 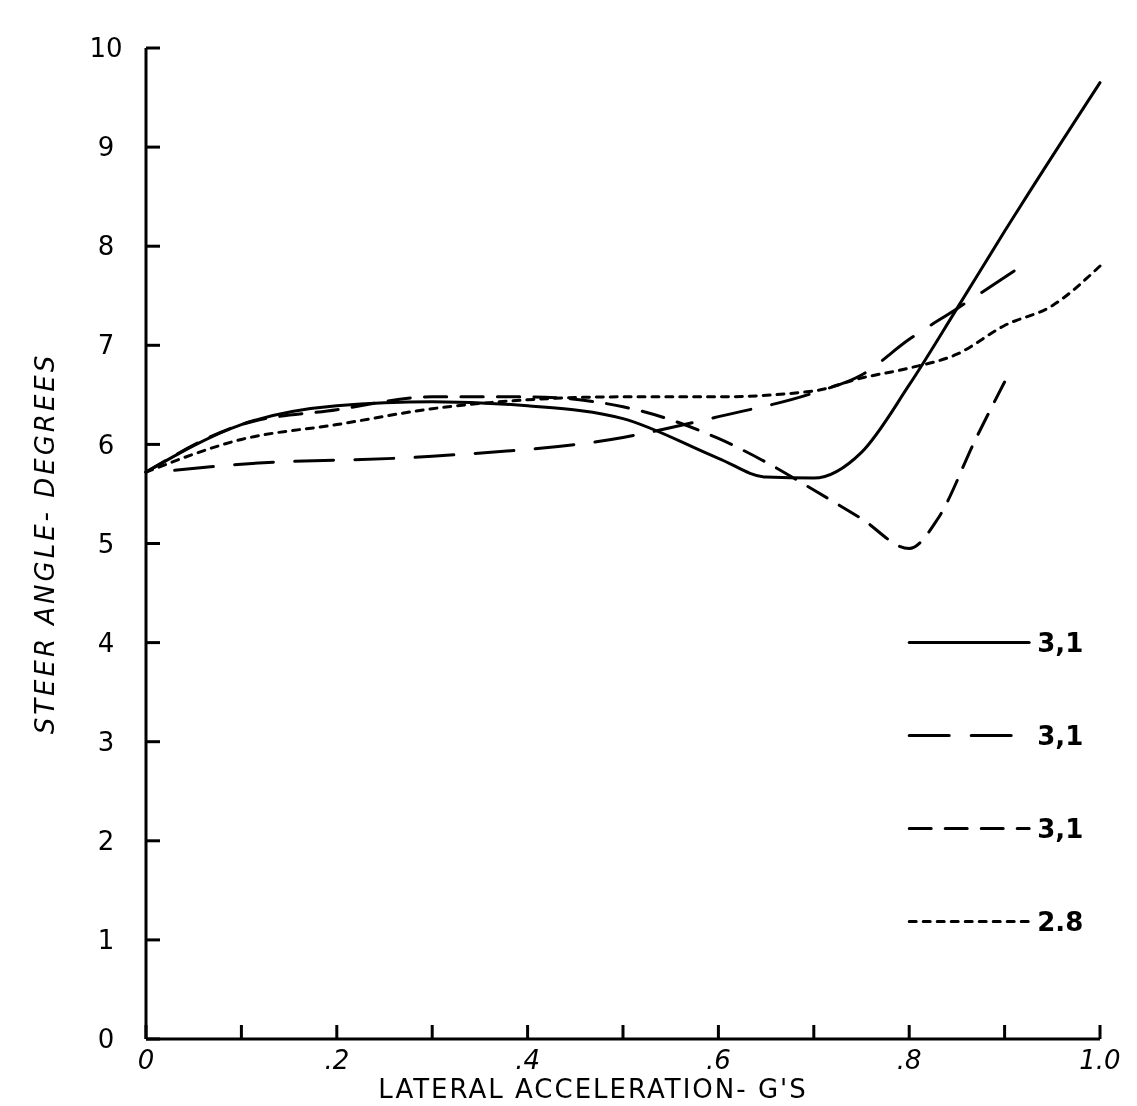 What do you see at coordinates (106, 642) in the screenshot?
I see `y-tick-label: 4` at bounding box center [106, 642].